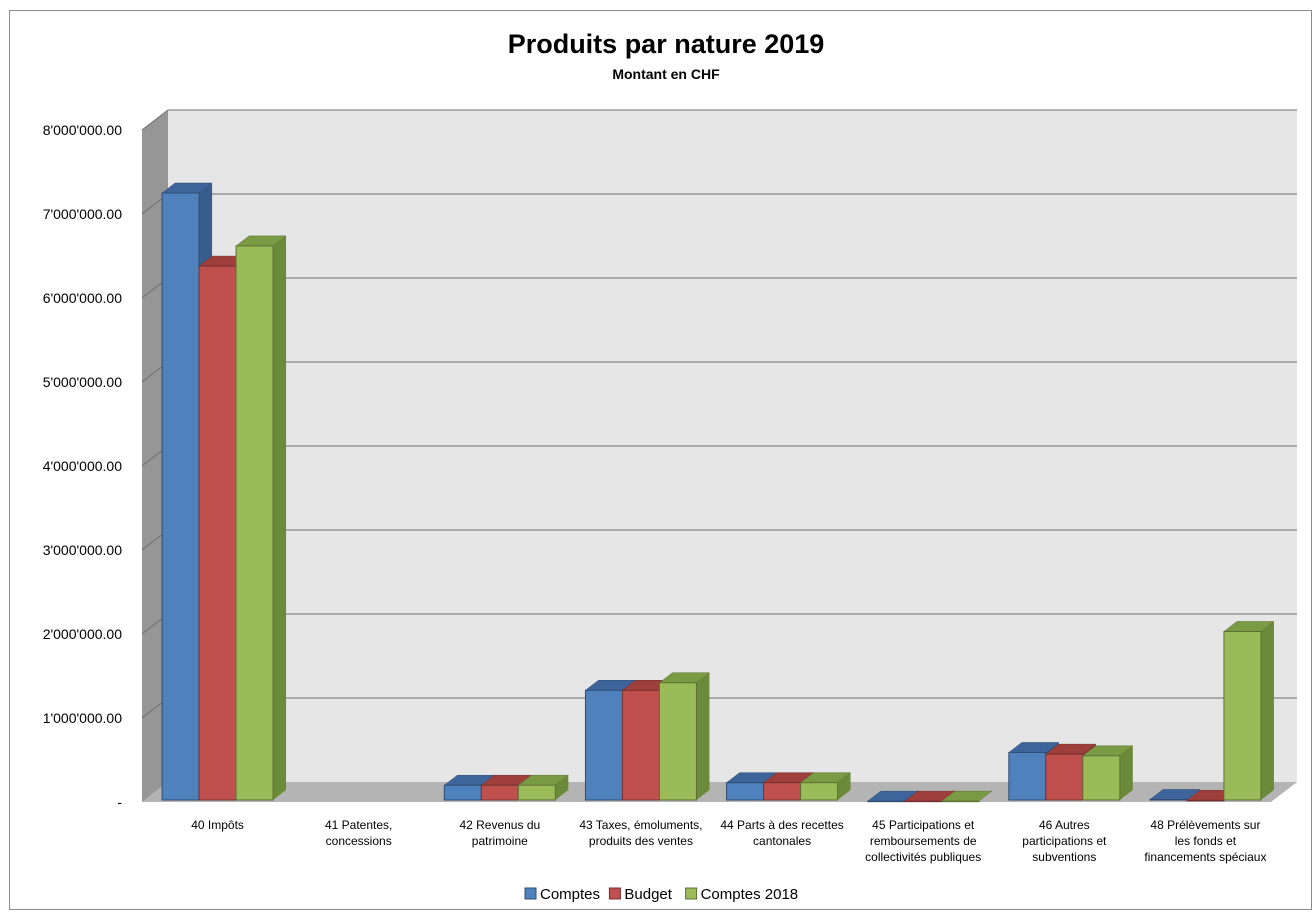 This screenshot has height=914, width=1315. What do you see at coordinates (83, 214) in the screenshot?
I see `y-tick-label: 7'000'000.00` at bounding box center [83, 214].